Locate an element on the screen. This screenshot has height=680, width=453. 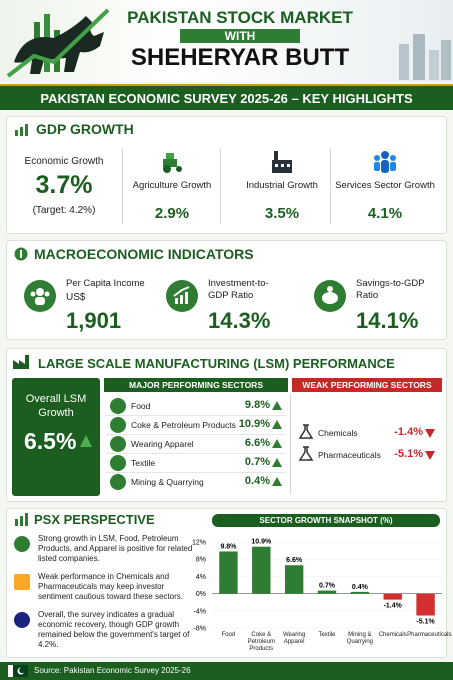
sector-value: -5.1% is located at coordinates (408, 454).